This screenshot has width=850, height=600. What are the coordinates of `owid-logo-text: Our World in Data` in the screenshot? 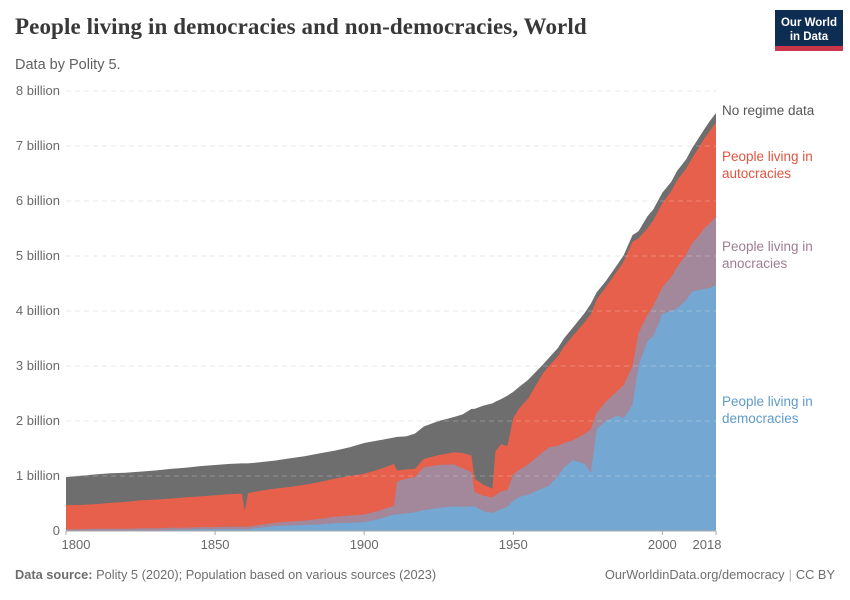 It's located at (808, 29).